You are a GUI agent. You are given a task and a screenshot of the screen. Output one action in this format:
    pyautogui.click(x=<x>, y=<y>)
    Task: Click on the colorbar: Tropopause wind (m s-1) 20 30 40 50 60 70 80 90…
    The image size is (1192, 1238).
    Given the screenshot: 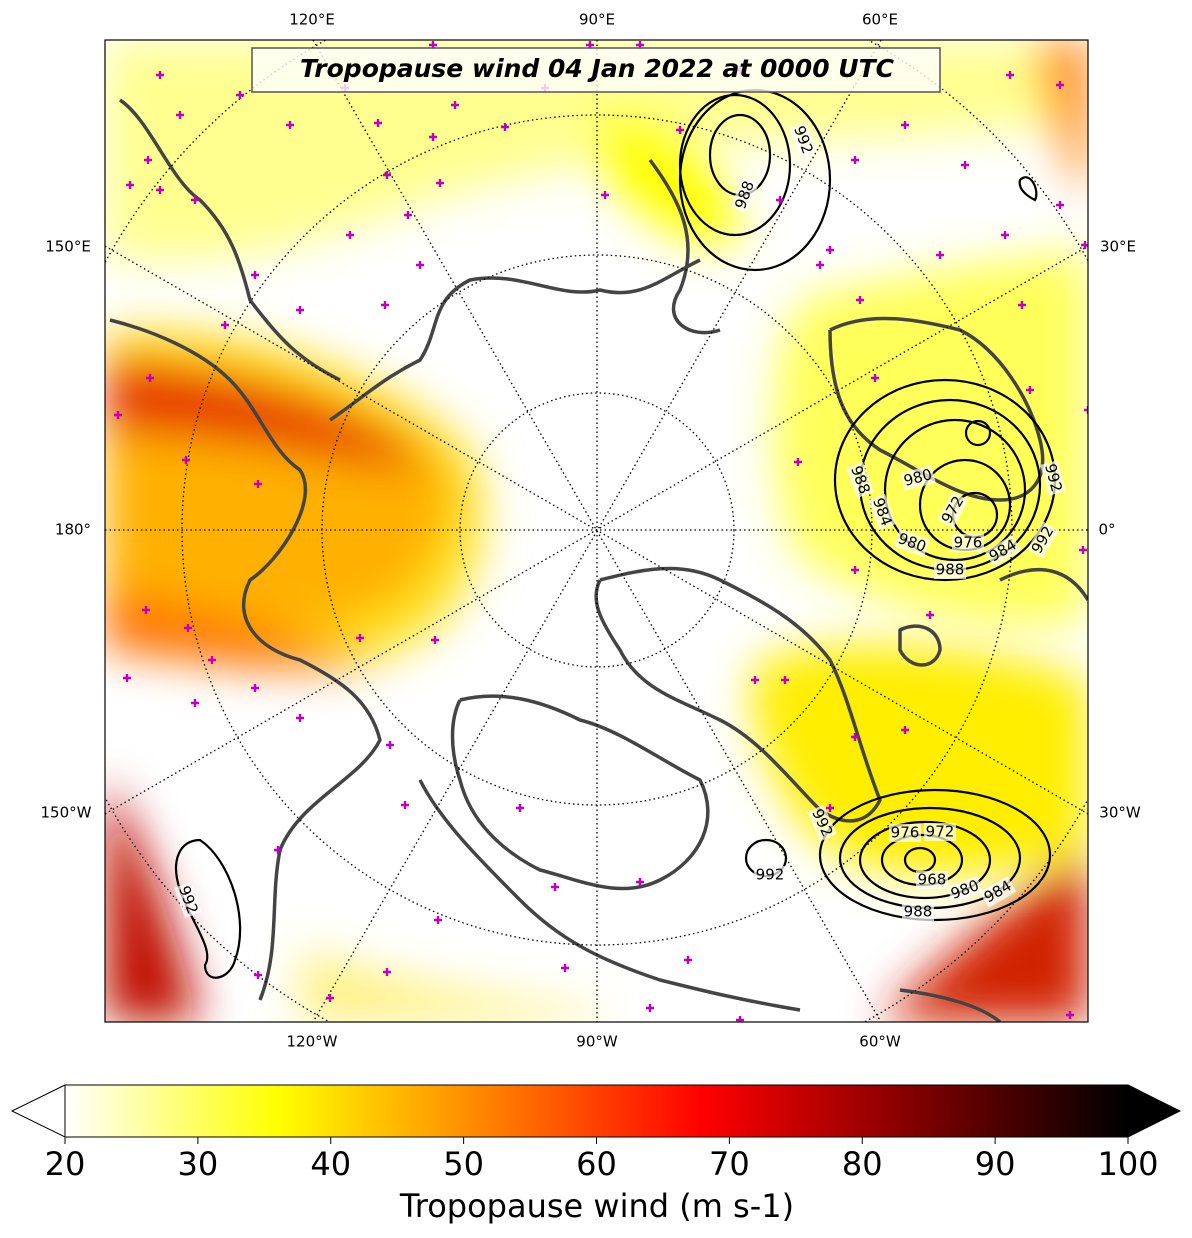 What is the action you would take?
    pyautogui.click(x=596, y=1154)
    